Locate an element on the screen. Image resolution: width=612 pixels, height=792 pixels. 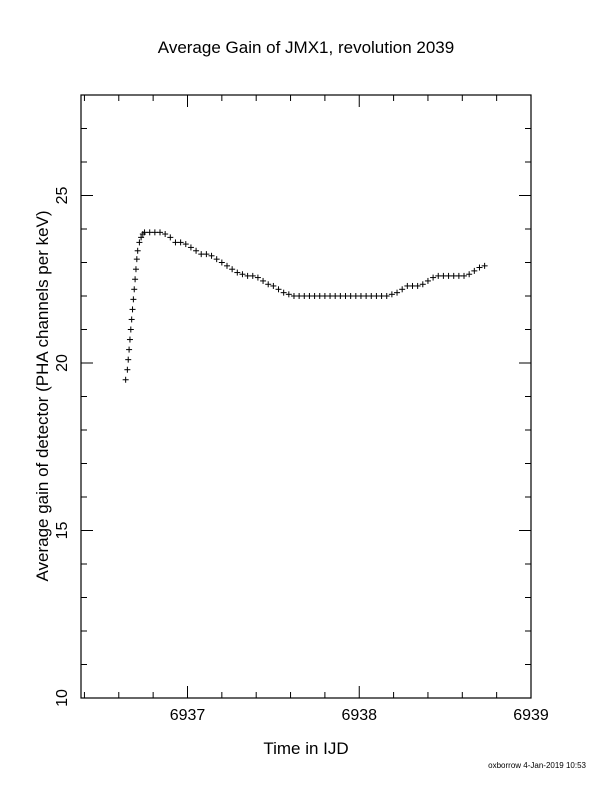
y-tick-label: 20 is located at coordinates (62, 363).